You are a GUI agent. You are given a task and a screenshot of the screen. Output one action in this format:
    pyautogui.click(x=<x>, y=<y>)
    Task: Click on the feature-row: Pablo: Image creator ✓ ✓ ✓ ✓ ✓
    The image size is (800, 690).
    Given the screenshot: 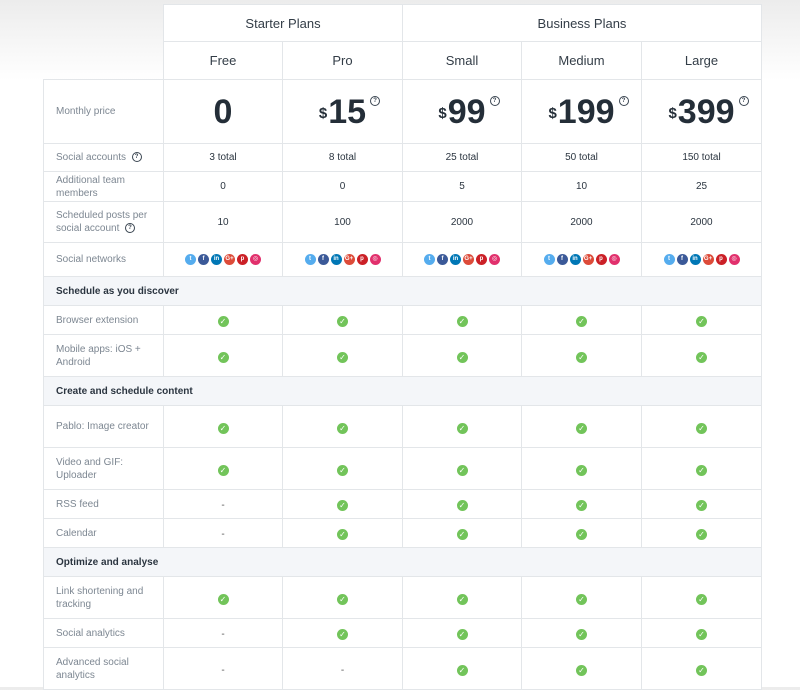 What is the action you would take?
    pyautogui.click(x=402, y=426)
    